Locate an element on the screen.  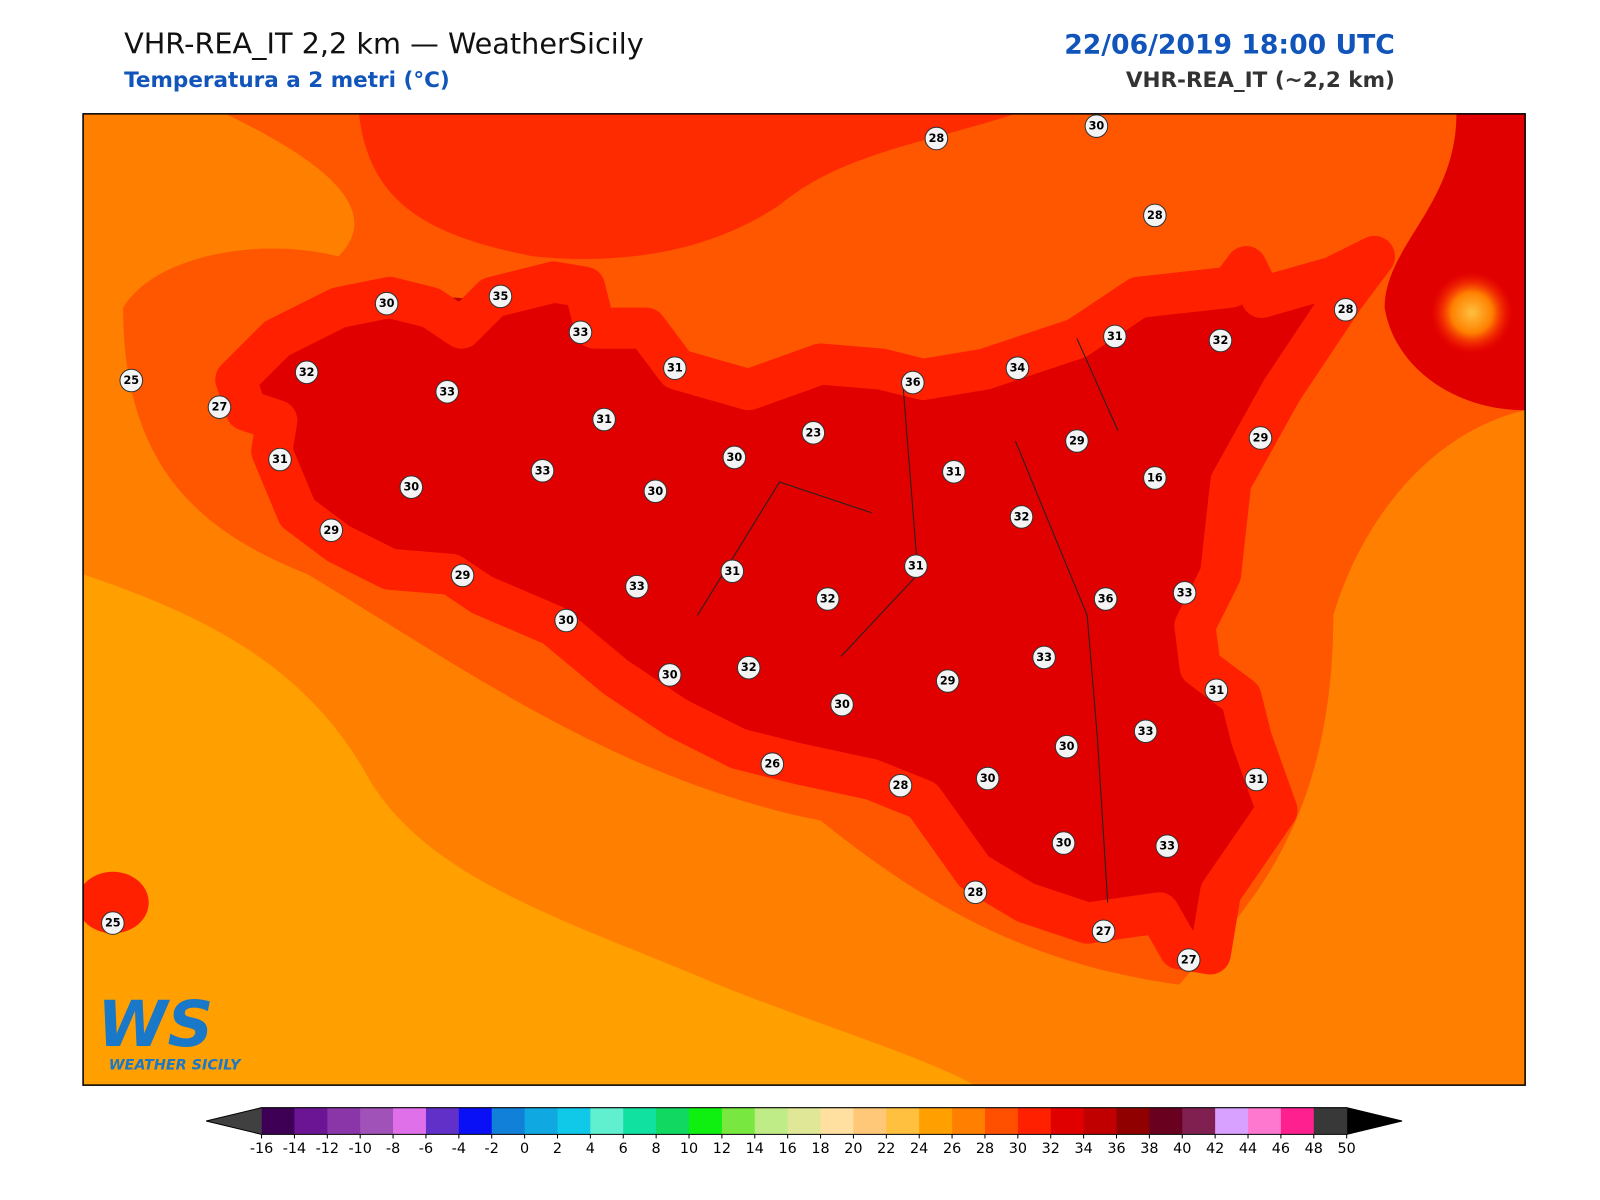
colorbar-tick-label: -6 is located at coordinates (426, 1149).